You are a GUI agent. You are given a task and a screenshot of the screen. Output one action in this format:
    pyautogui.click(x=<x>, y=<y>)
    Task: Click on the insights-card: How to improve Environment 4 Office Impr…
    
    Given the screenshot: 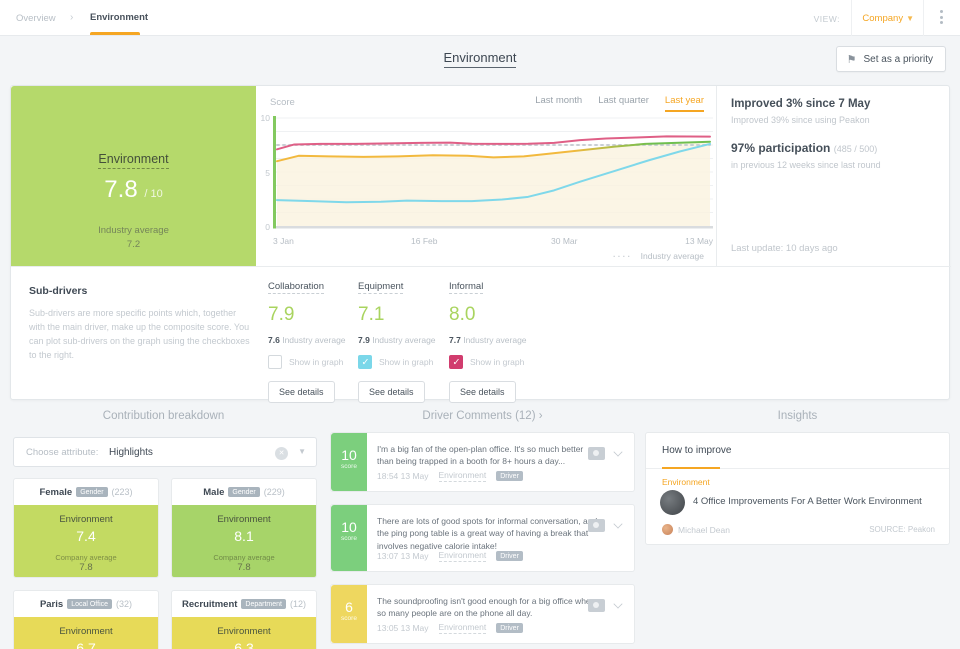 What is the action you would take?
    pyautogui.click(x=797, y=488)
    